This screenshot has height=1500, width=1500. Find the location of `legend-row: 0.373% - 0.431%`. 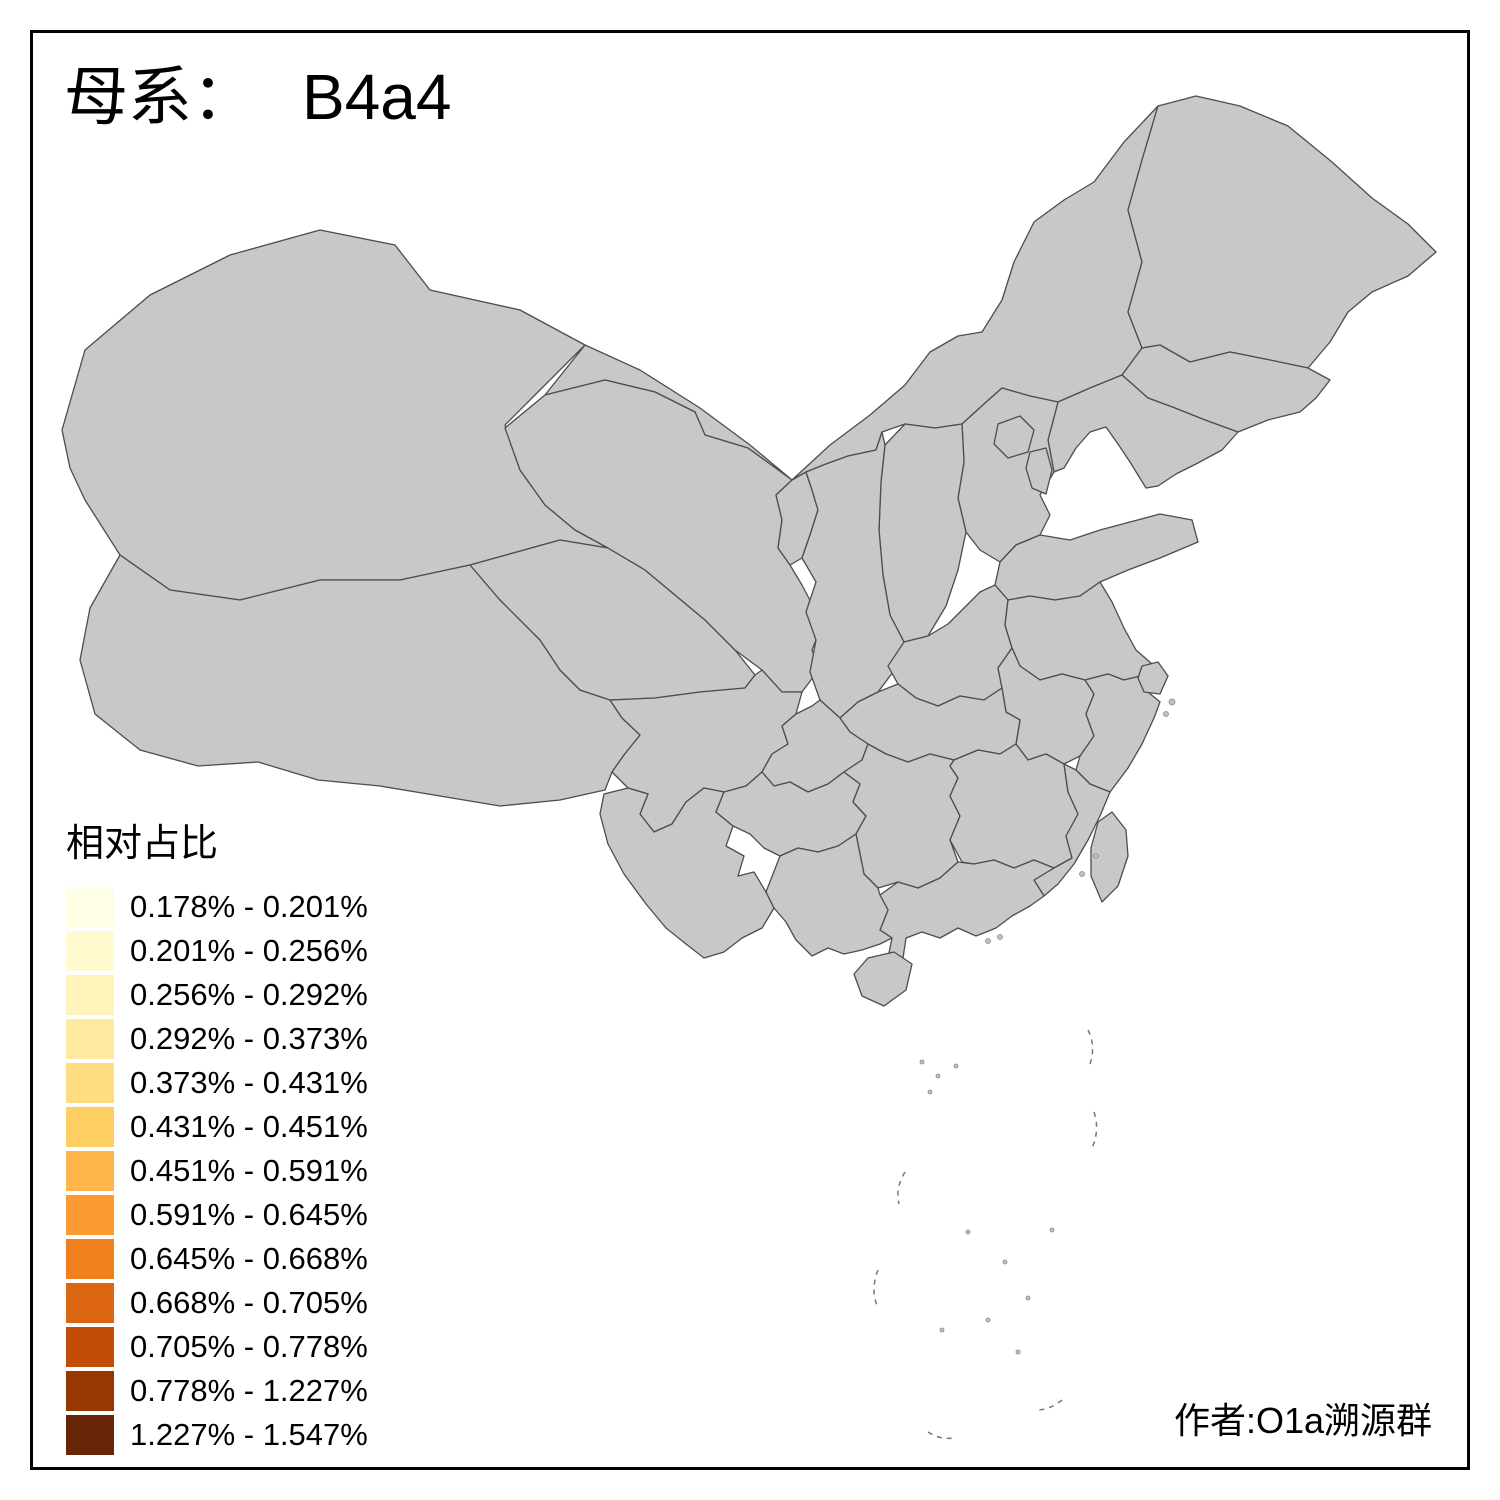

legend-row: 0.373% - 0.431% is located at coordinates (217, 1083).